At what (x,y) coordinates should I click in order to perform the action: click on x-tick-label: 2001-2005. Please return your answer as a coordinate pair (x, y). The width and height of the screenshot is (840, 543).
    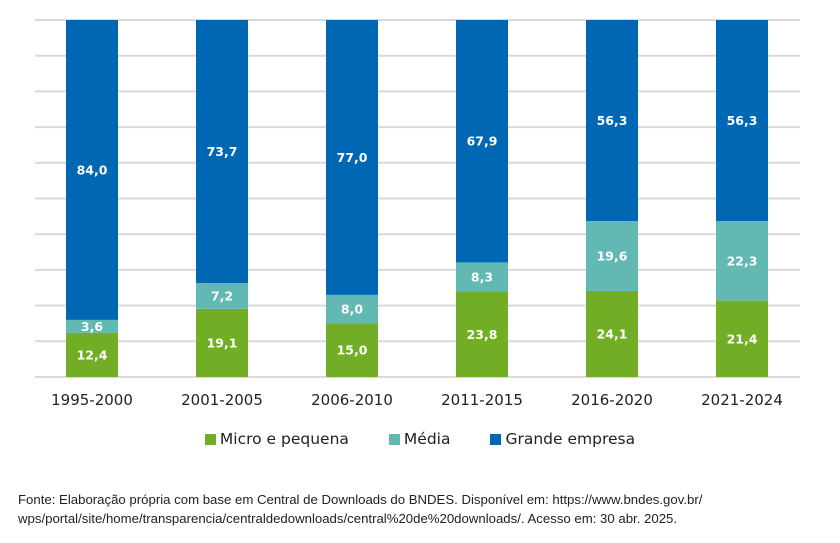
    Looking at the image, I should click on (222, 400).